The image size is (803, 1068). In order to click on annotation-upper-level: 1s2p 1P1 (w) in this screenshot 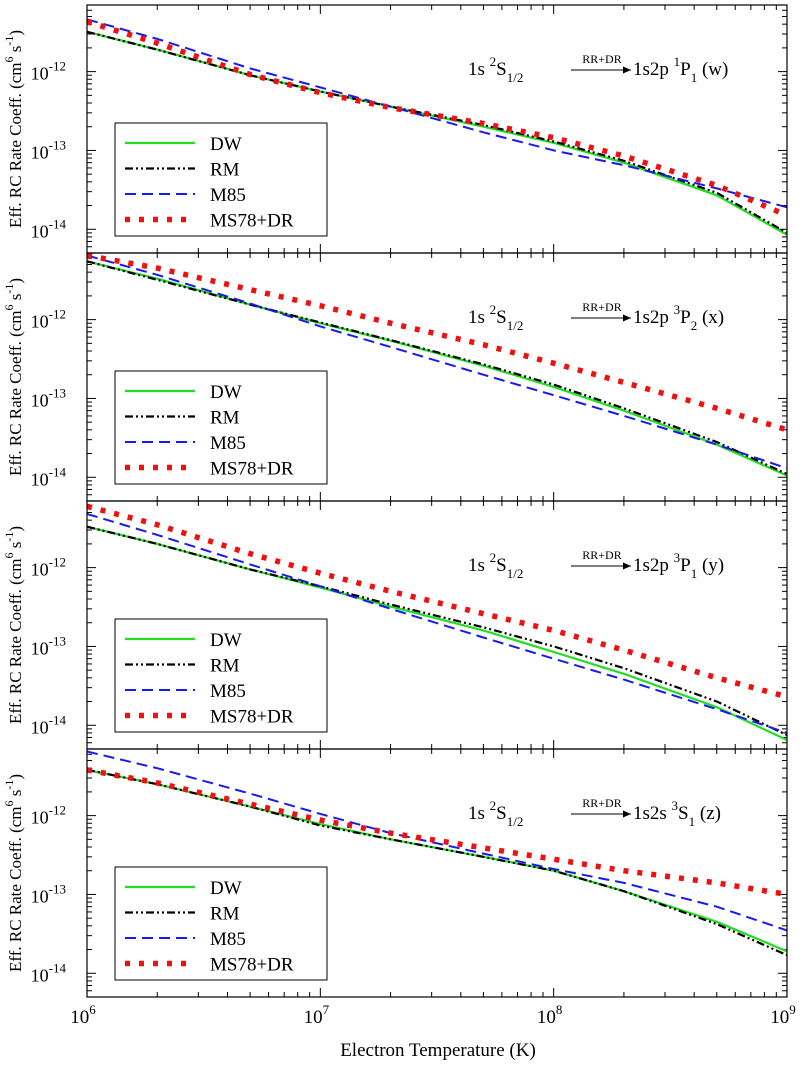, I will do `click(680, 69)`.